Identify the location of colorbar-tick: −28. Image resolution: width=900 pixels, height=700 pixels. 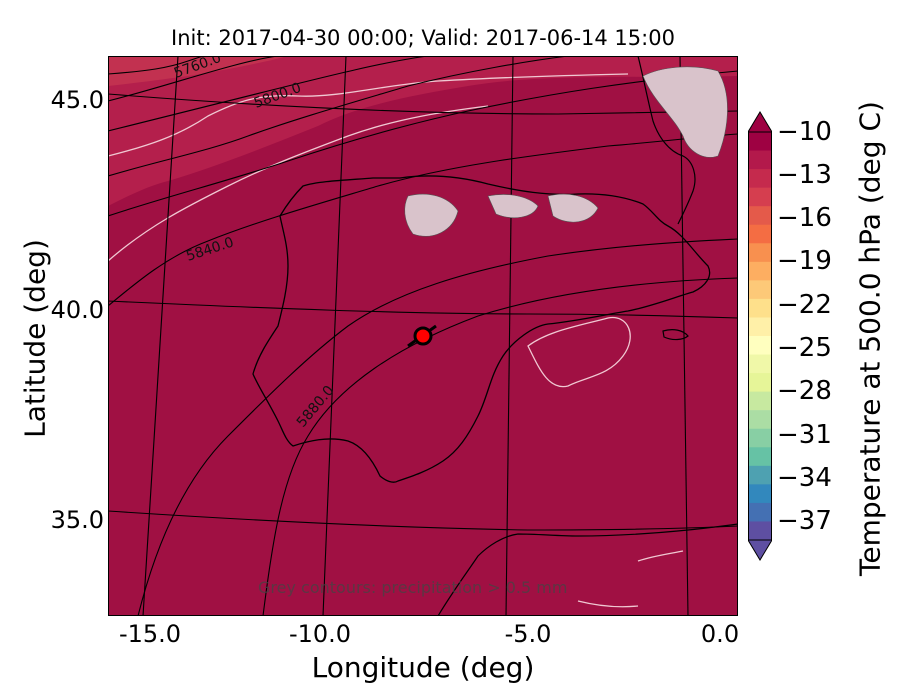
(804, 391).